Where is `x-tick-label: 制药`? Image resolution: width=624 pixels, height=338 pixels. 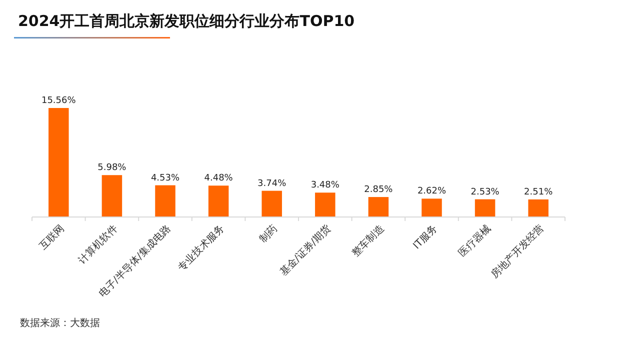 x-tick-label: 制药 is located at coordinates (268, 234).